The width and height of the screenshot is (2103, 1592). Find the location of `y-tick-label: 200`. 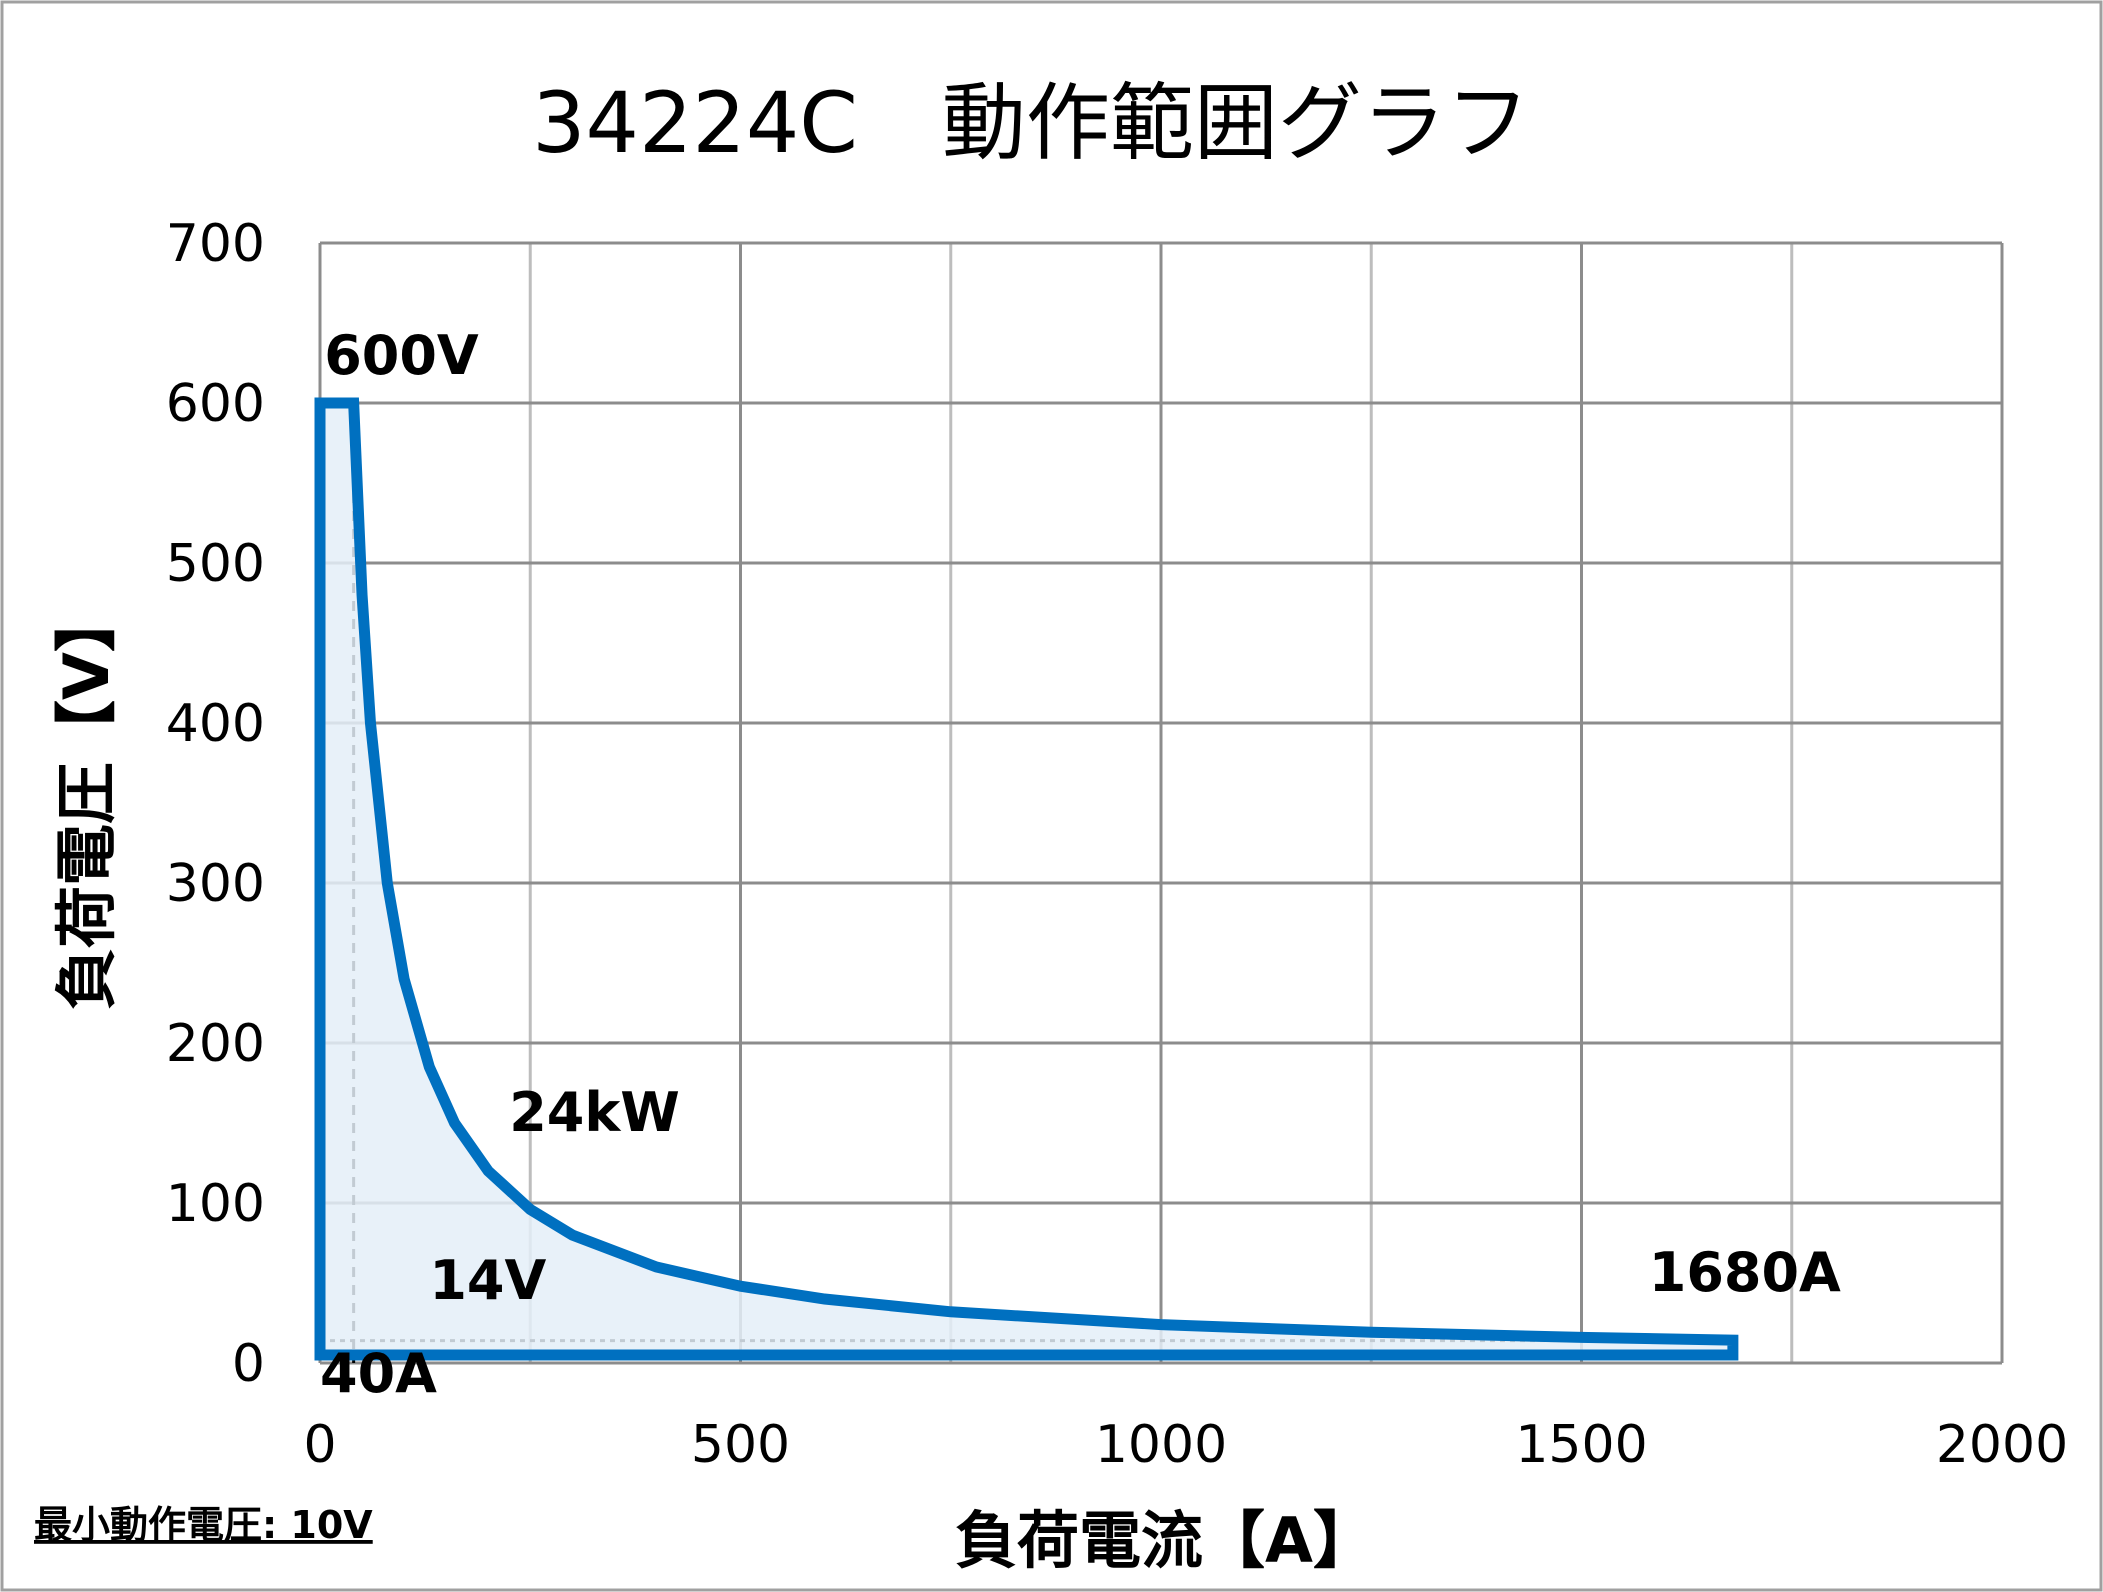

y-tick-label: 200 is located at coordinates (215, 1044).